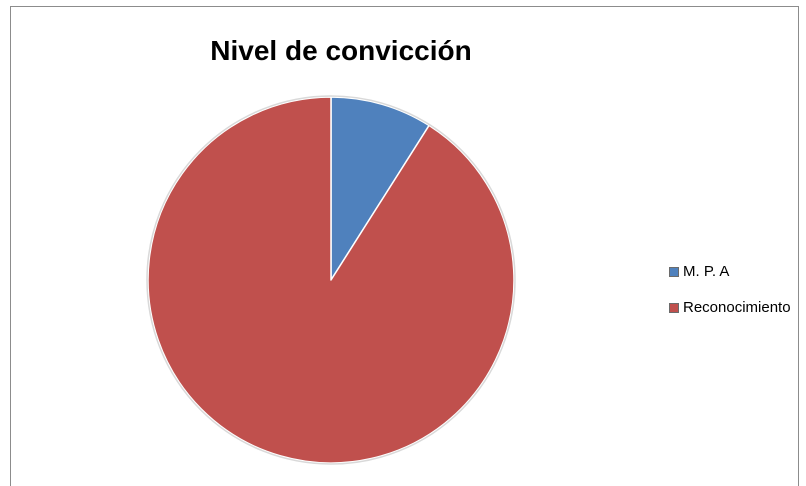 The image size is (806, 486). What do you see at coordinates (706, 271) in the screenshot?
I see `legend-label-mpa: M. P. A` at bounding box center [706, 271].